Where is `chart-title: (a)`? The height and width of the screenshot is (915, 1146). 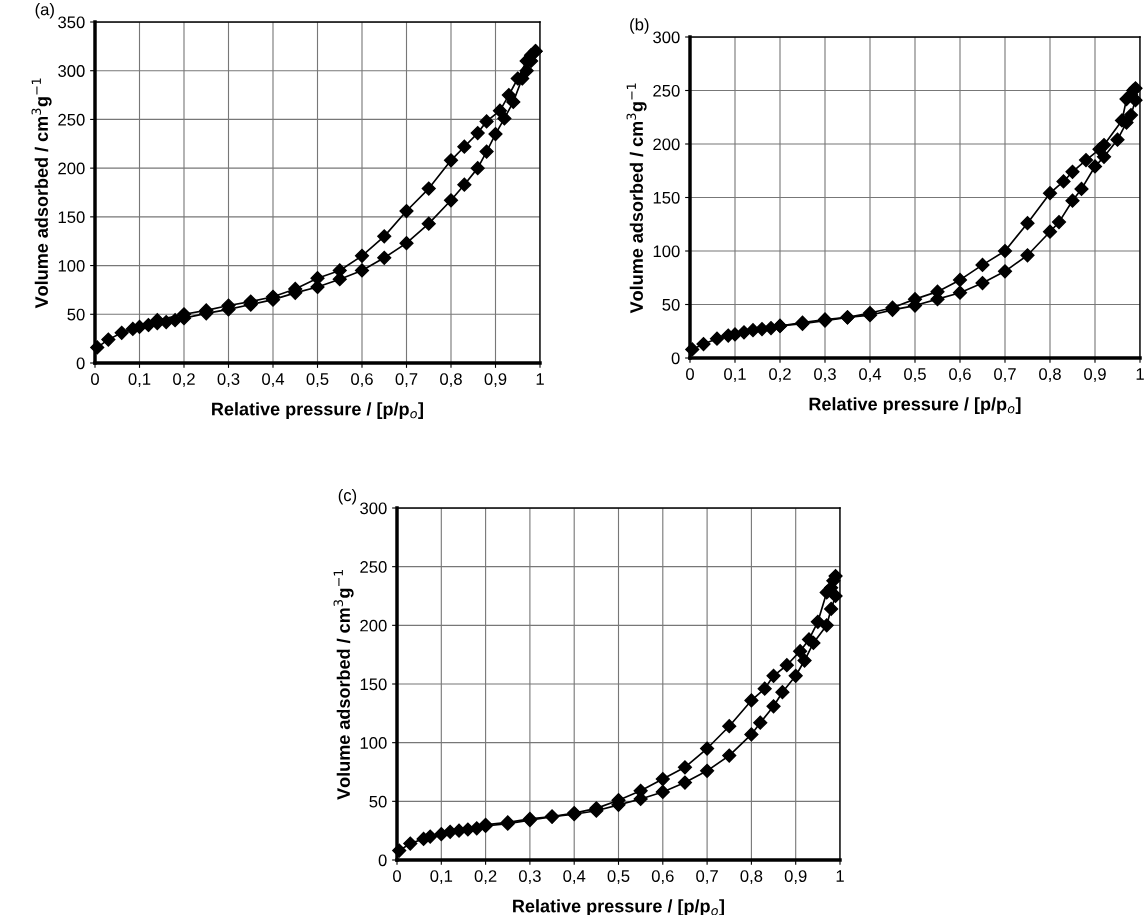
chart-title: (a) is located at coordinates (44, 11).